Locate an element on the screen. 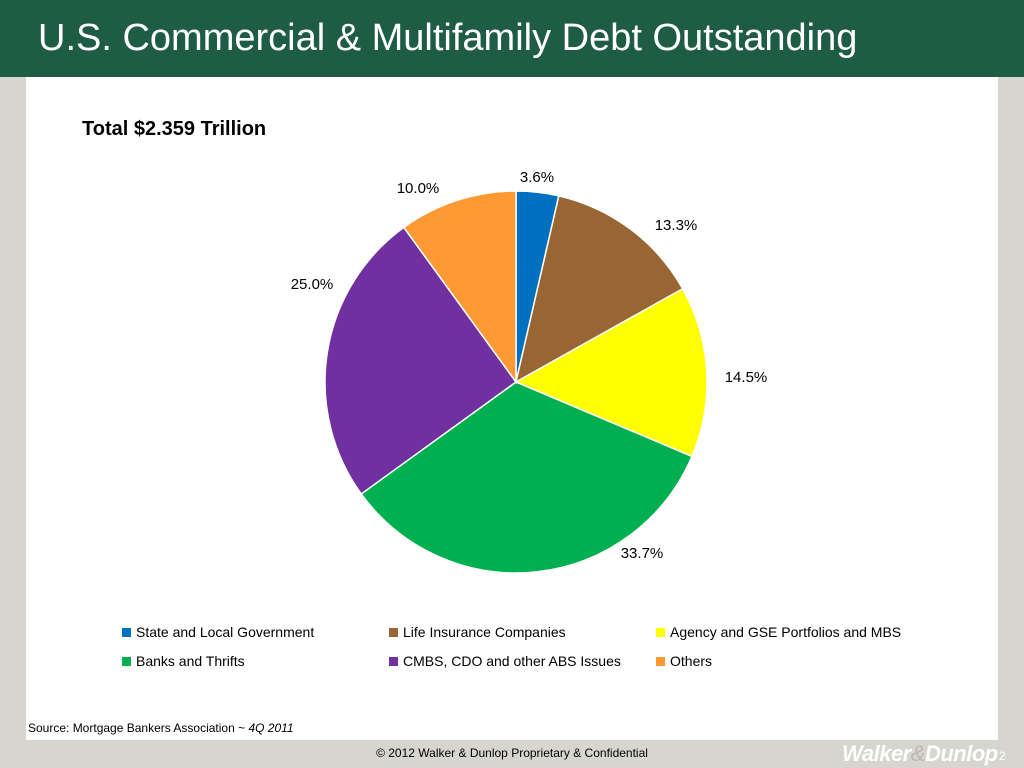 This screenshot has height=768, width=1024. legend-label: State and Local Government is located at coordinates (225, 632).